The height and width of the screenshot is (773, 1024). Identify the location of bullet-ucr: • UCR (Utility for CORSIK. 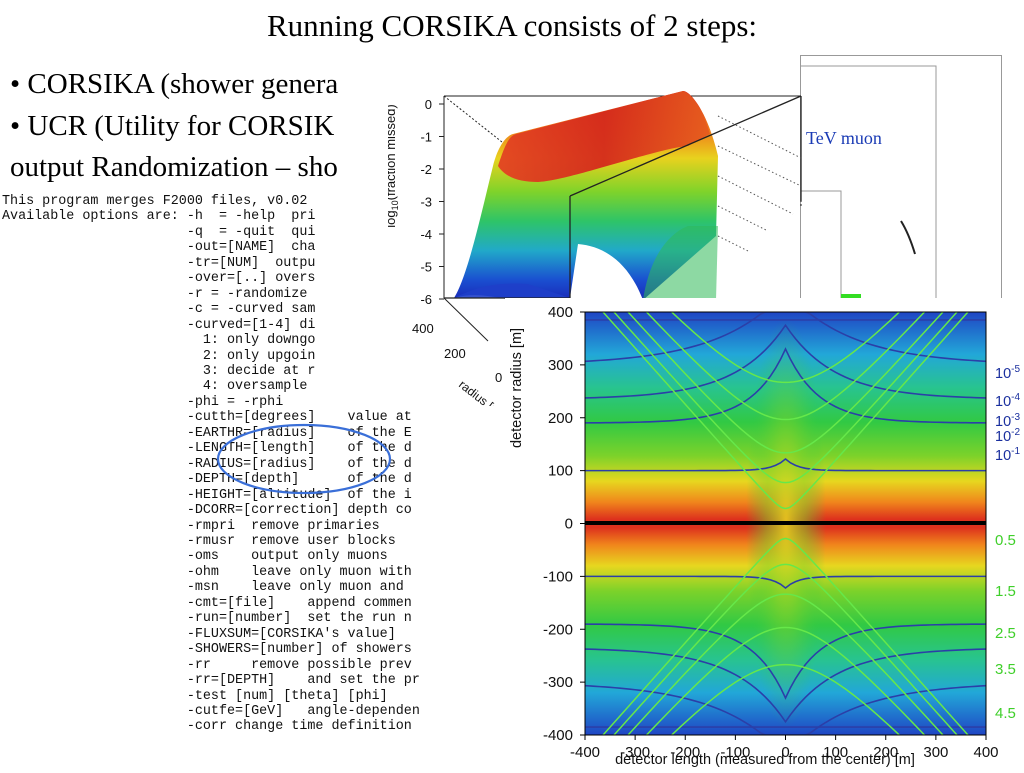
(172, 126).